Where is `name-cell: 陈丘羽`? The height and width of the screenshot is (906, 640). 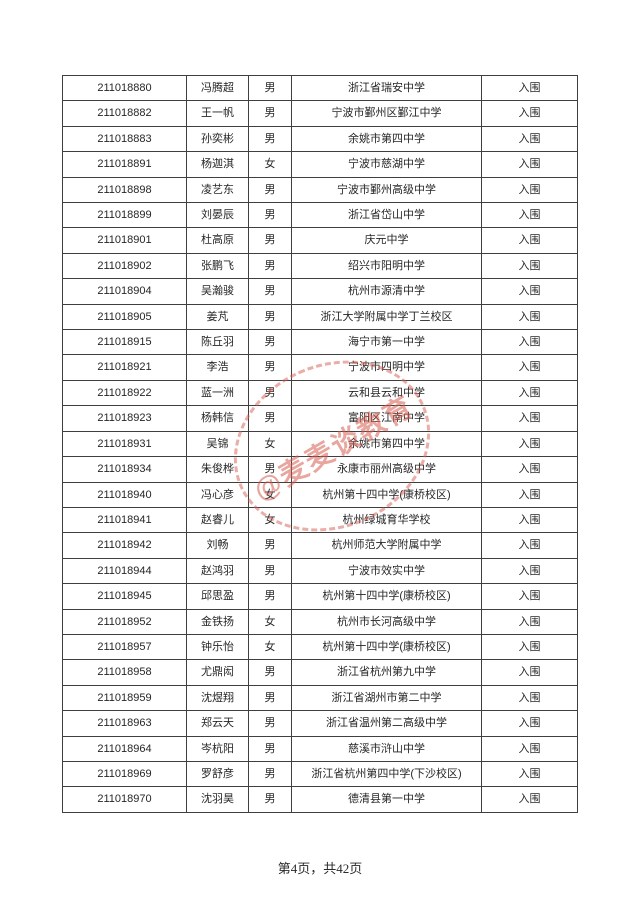 name-cell: 陈丘羽 is located at coordinates (217, 342).